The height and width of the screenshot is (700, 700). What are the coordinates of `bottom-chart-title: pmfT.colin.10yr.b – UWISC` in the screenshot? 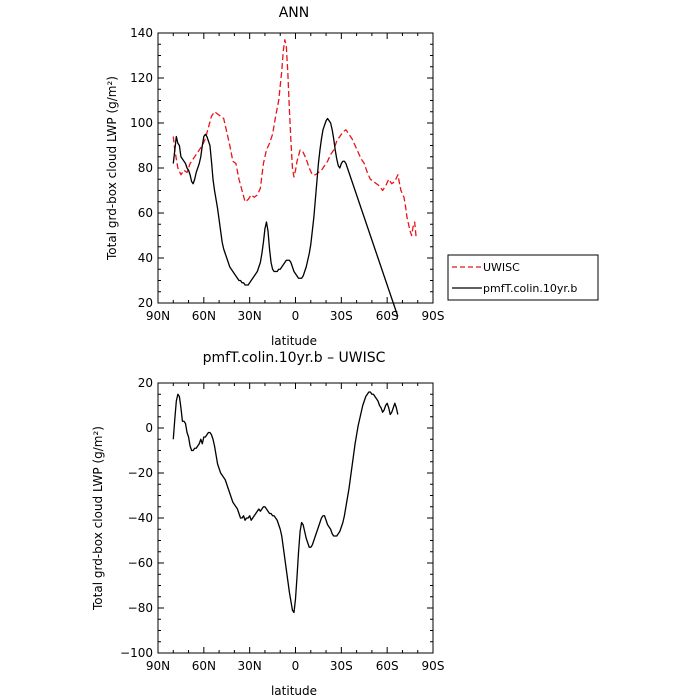 It's located at (294, 358).